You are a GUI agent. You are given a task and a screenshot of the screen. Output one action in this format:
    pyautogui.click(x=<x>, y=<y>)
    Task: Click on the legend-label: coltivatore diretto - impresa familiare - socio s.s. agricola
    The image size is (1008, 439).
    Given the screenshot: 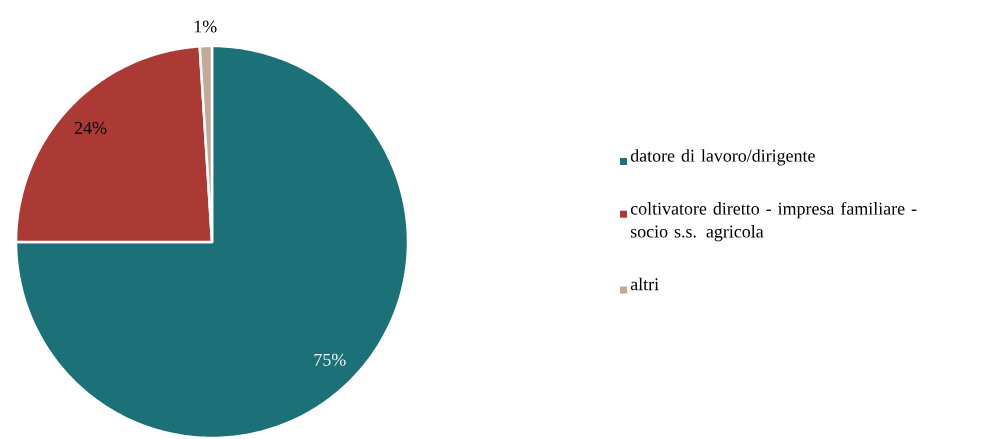 What is the action you would take?
    pyautogui.click(x=773, y=221)
    